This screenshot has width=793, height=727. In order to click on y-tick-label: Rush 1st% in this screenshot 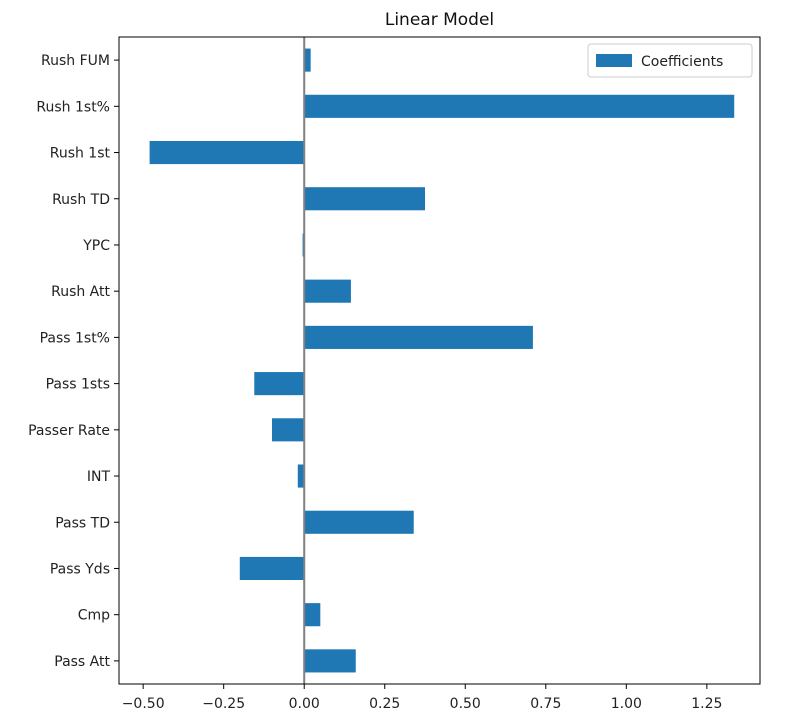, I will do `click(73, 107)`.